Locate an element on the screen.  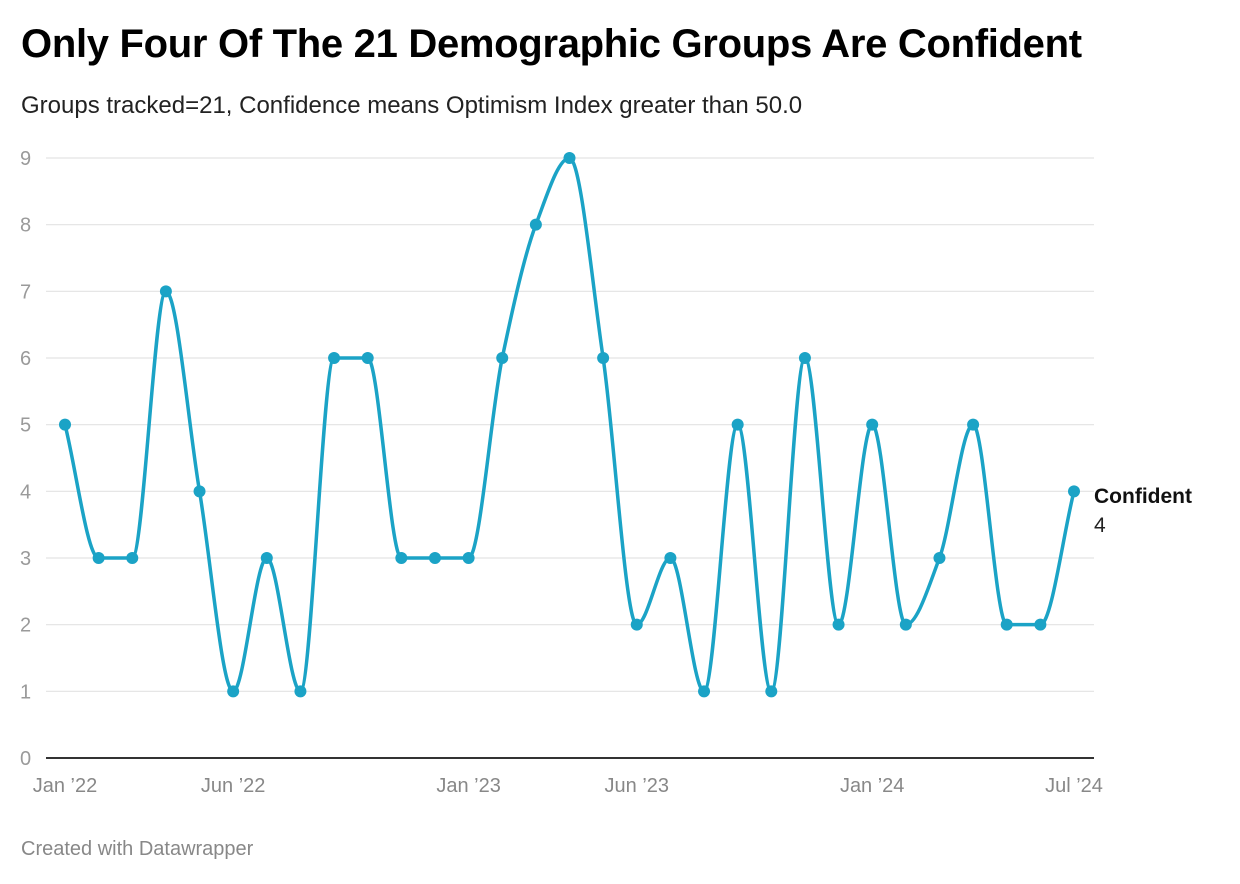
end-label: Confident 4 is located at coordinates (1143, 511).